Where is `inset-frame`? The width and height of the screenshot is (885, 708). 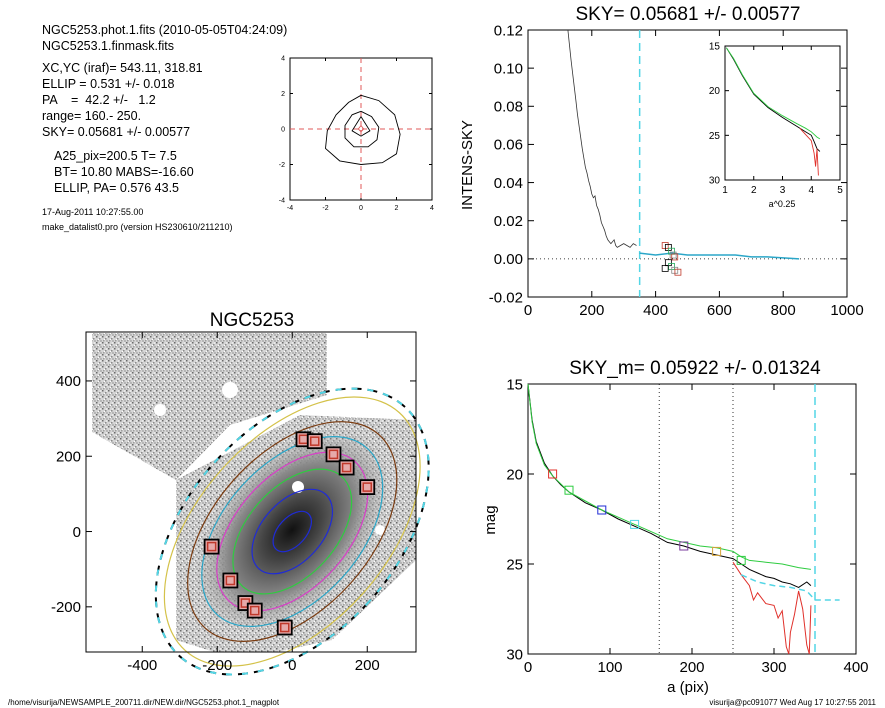 inset-frame is located at coordinates (782, 113).